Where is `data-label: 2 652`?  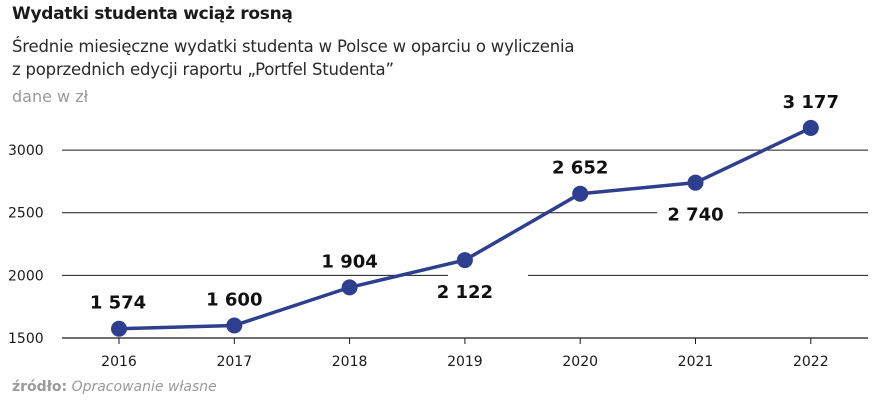
data-label: 2 652 is located at coordinates (580, 168).